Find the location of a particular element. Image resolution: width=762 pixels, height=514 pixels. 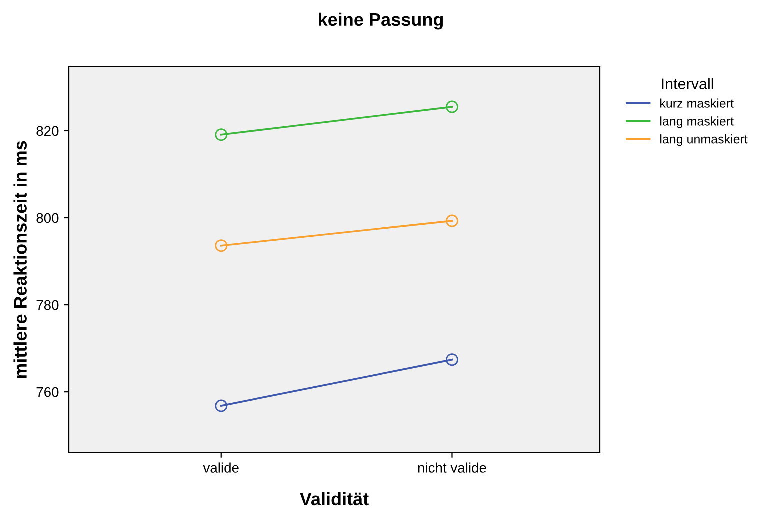

chart-title: keine Passung is located at coordinates (381, 21).